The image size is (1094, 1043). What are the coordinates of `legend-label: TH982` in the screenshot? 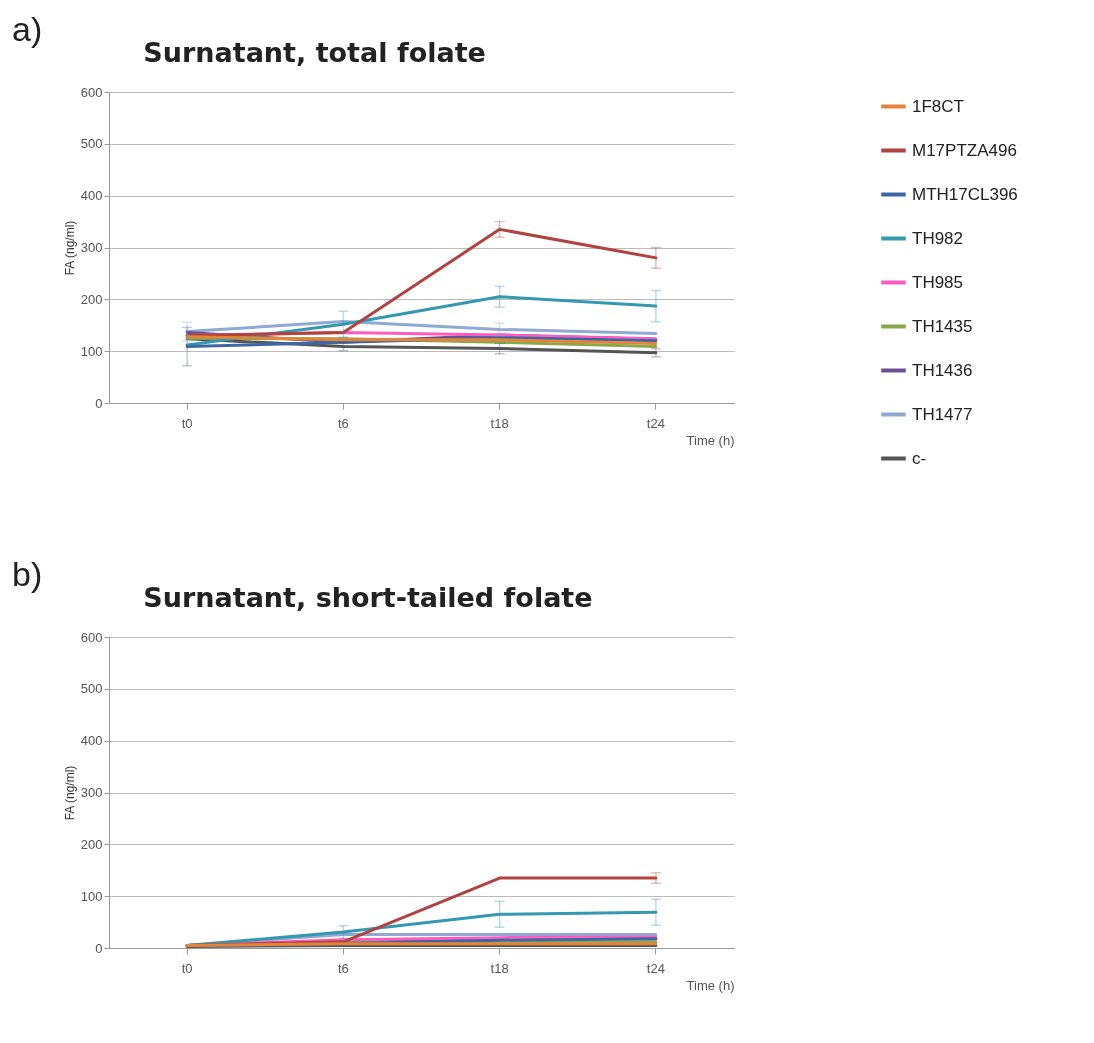 It's located at (938, 238).